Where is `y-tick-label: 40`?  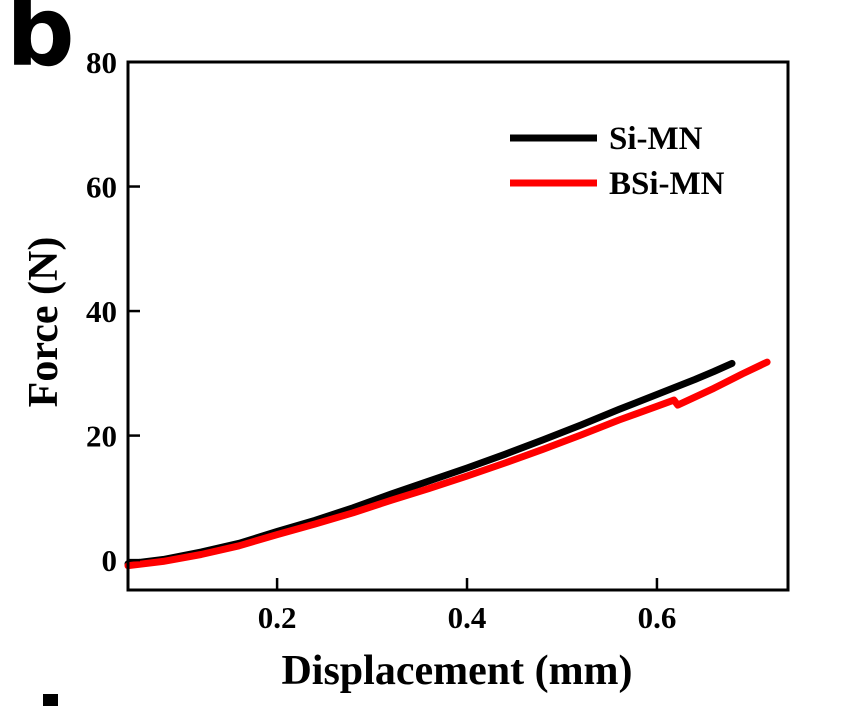 y-tick-label: 40 is located at coordinates (101, 311).